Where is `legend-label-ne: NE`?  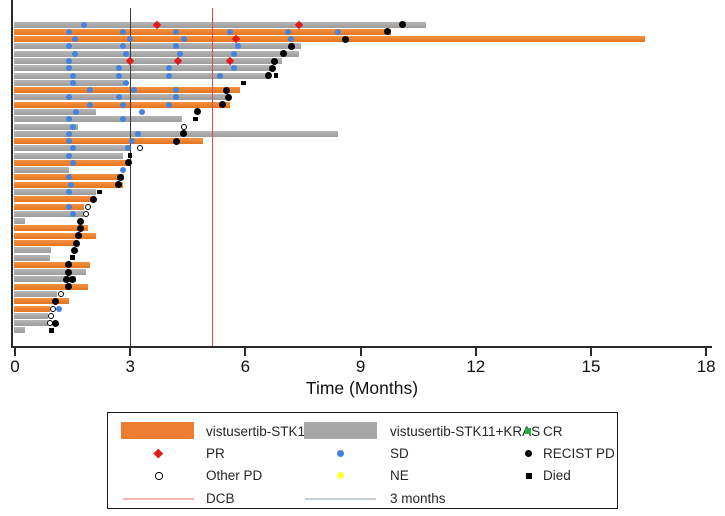
legend-label-ne: NE is located at coordinates (399, 475).